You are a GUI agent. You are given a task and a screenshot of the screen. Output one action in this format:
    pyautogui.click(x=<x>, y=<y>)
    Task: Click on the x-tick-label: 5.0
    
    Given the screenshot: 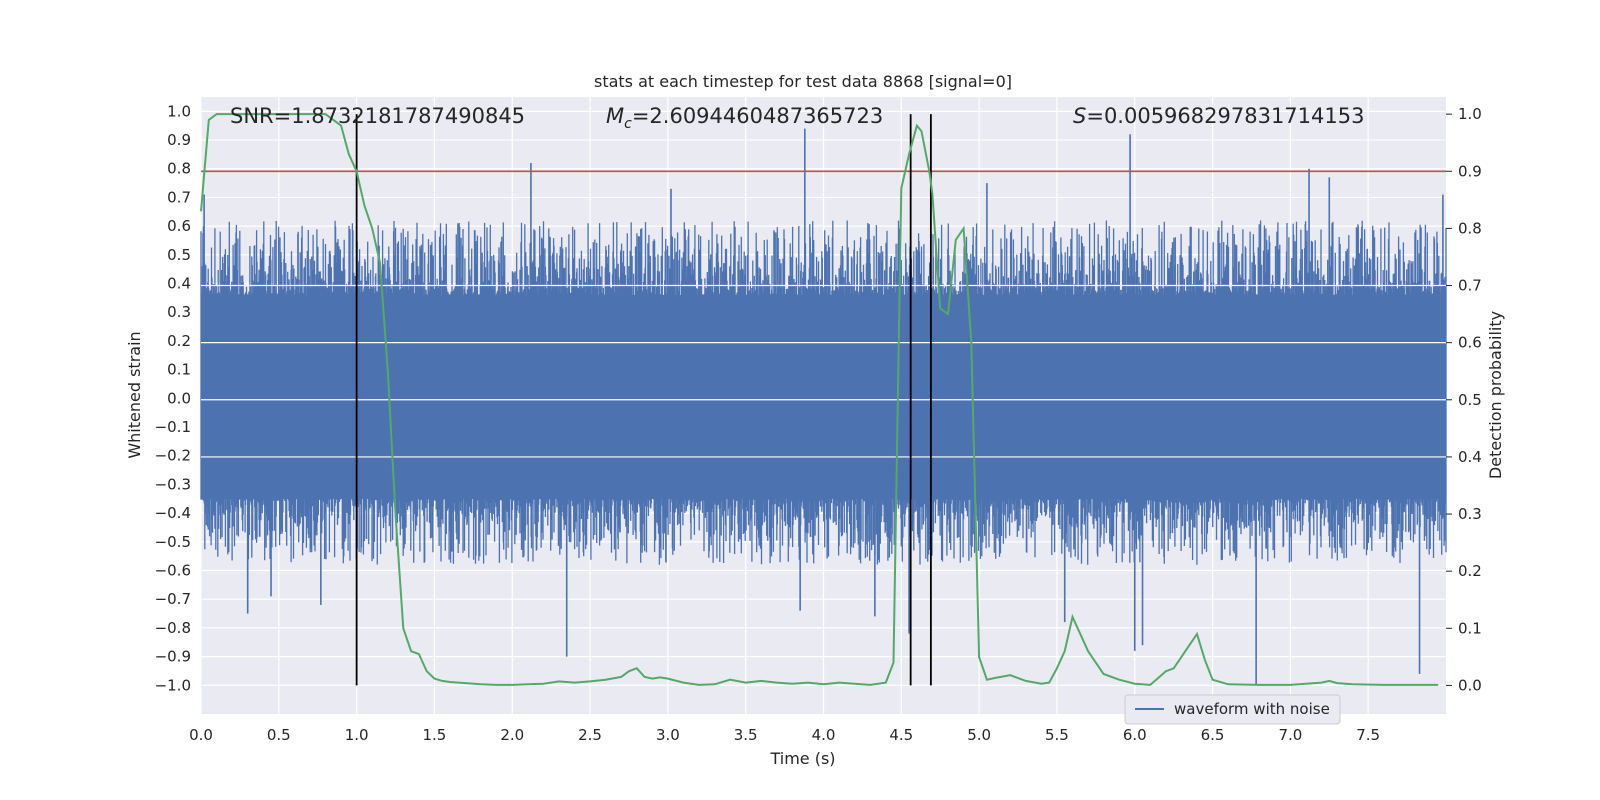 What is the action you would take?
    pyautogui.click(x=979, y=735)
    